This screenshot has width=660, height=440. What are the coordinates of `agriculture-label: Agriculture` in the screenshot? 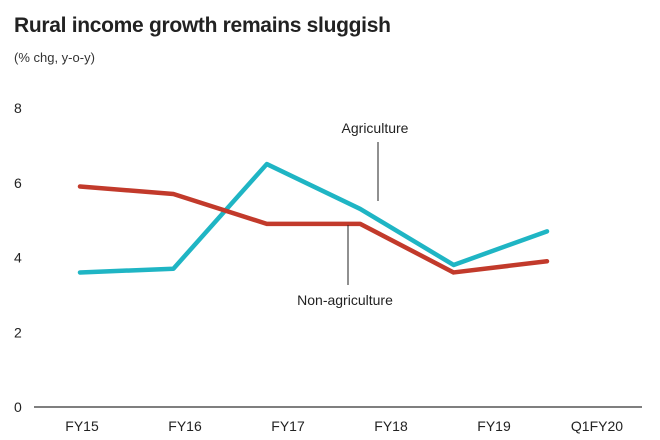 It's located at (375, 128).